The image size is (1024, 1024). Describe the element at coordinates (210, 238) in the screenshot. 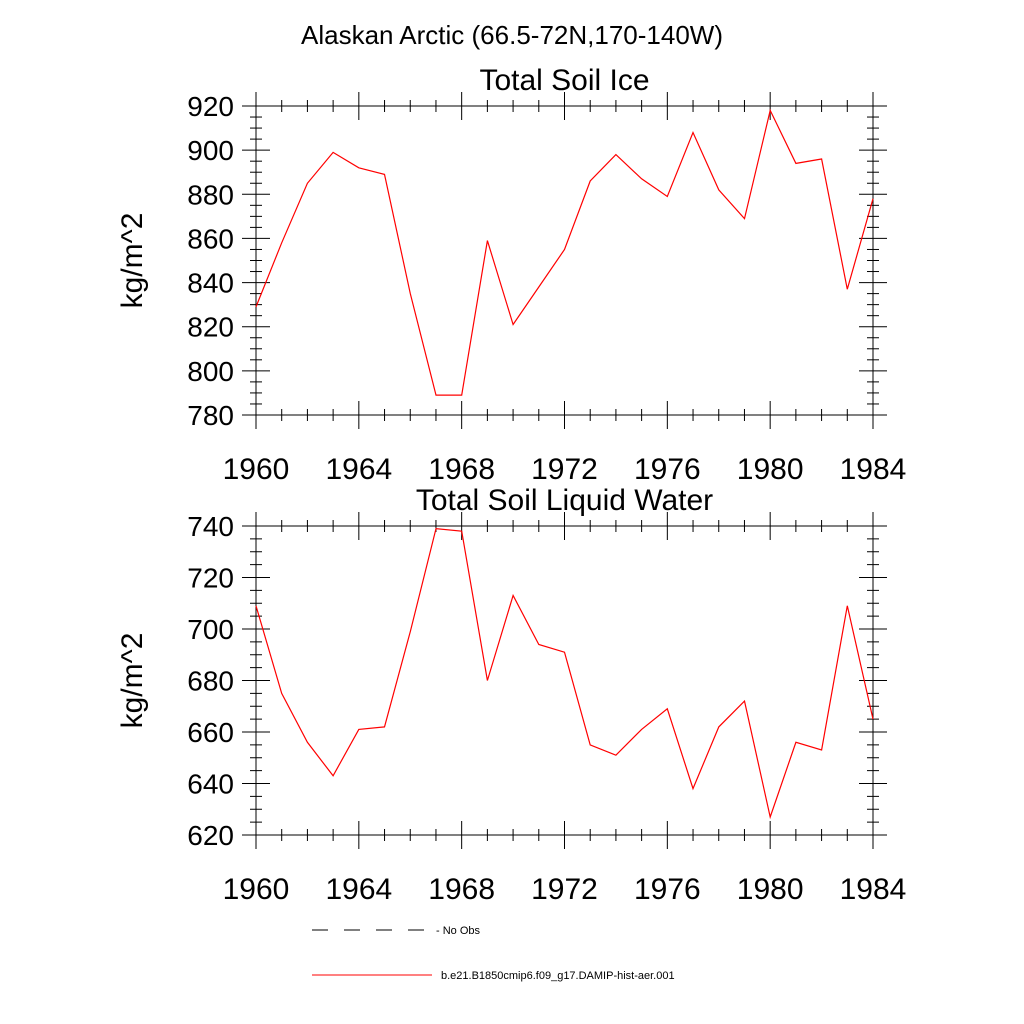

I see `y-tick-label: 860` at that location.